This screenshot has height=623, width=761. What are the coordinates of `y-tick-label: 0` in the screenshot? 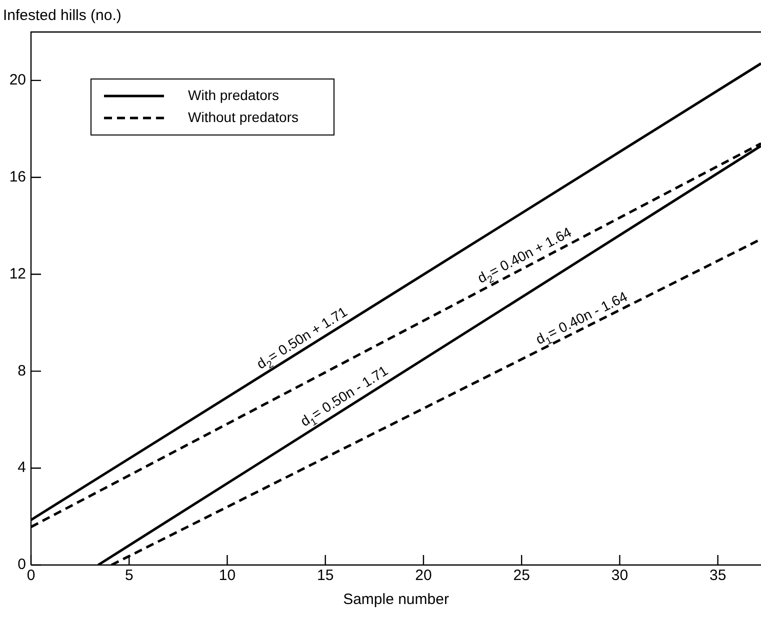 It's located at (22, 565).